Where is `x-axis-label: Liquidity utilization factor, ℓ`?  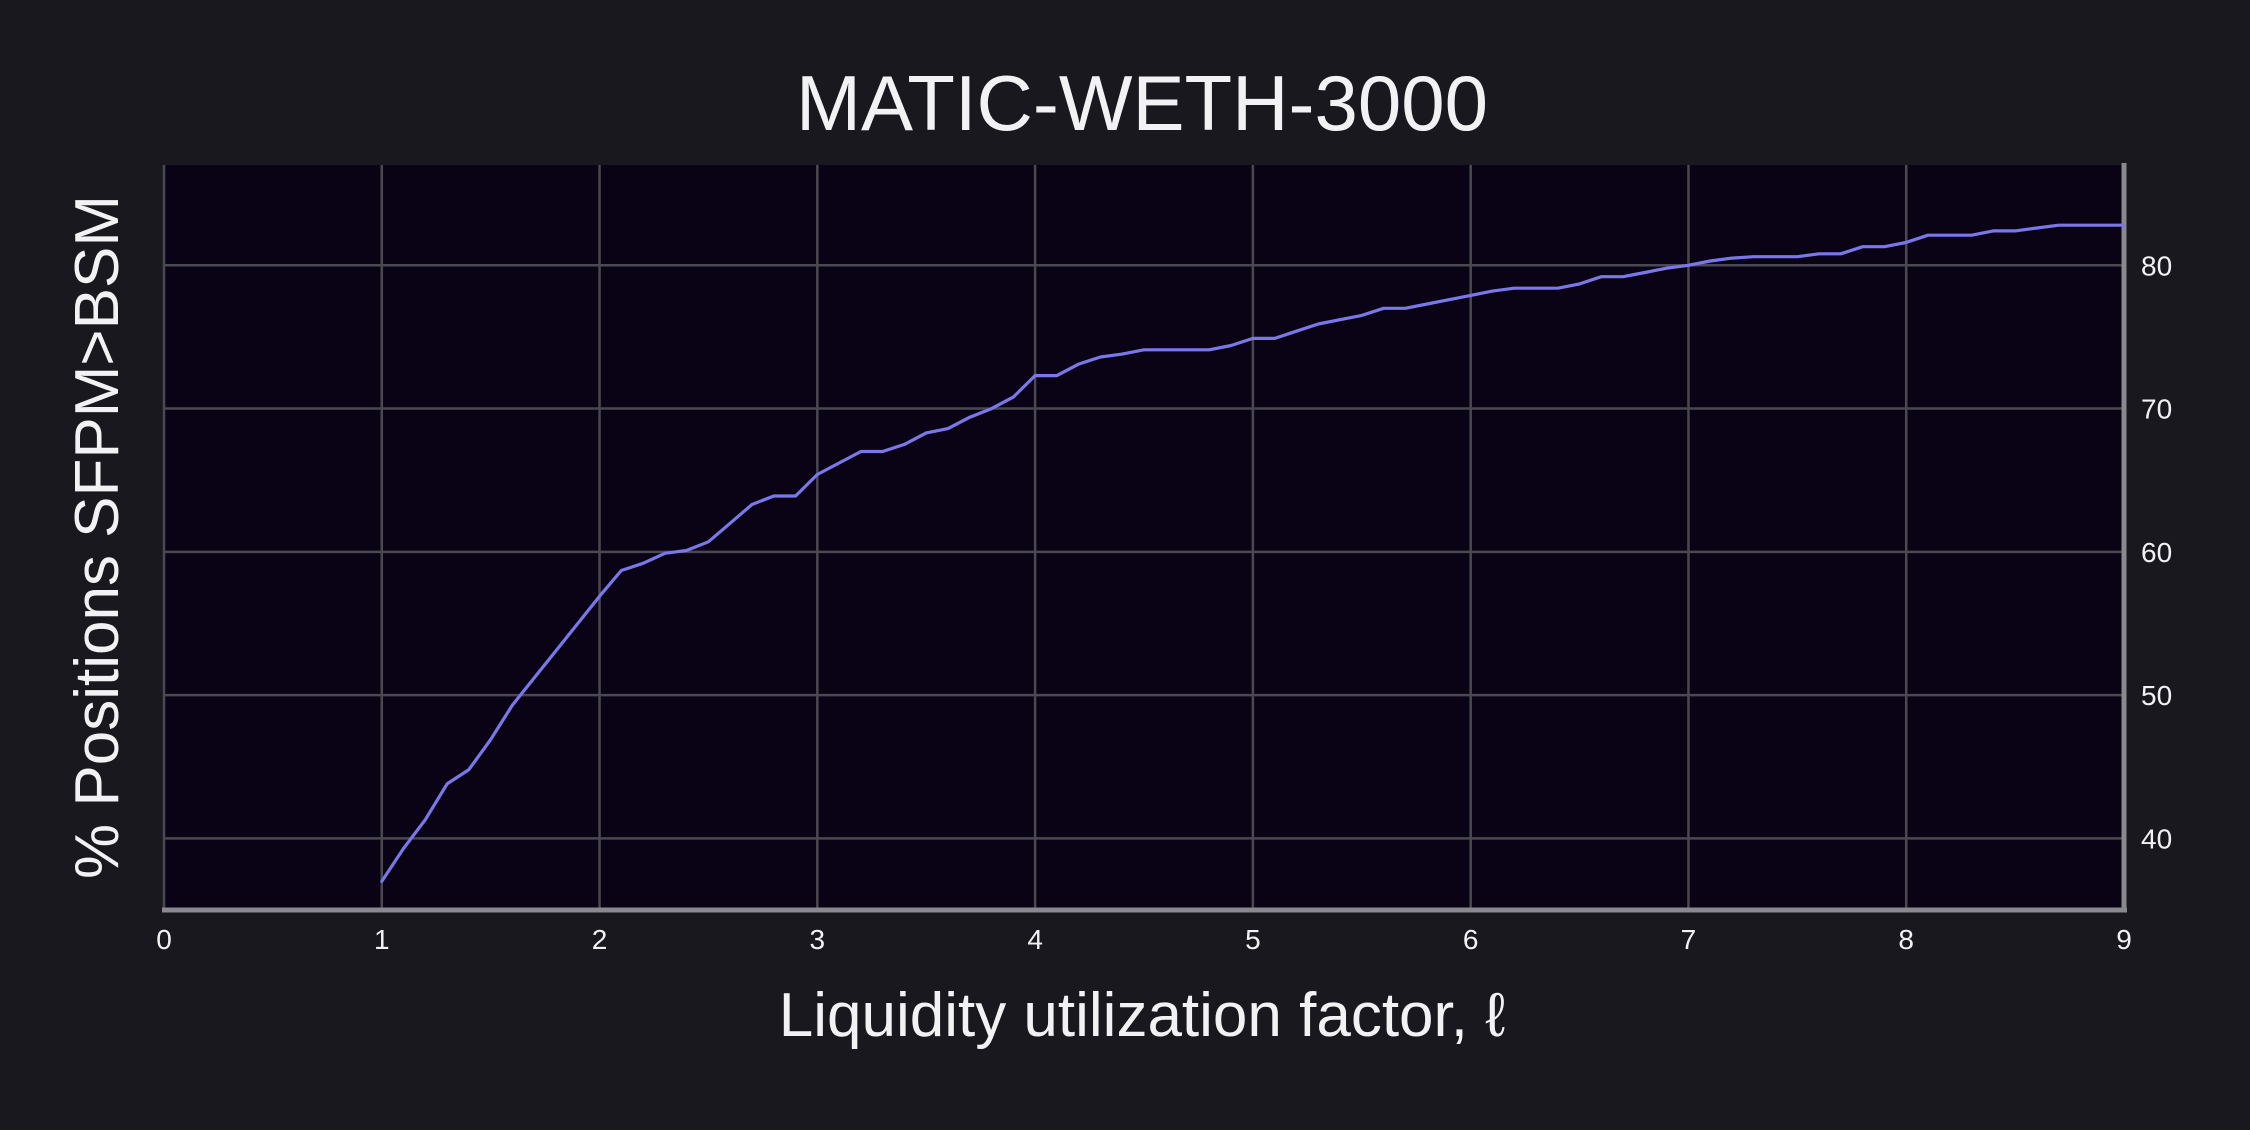
x-axis-label: Liquidity utilization factor, ℓ is located at coordinates (1142, 1015).